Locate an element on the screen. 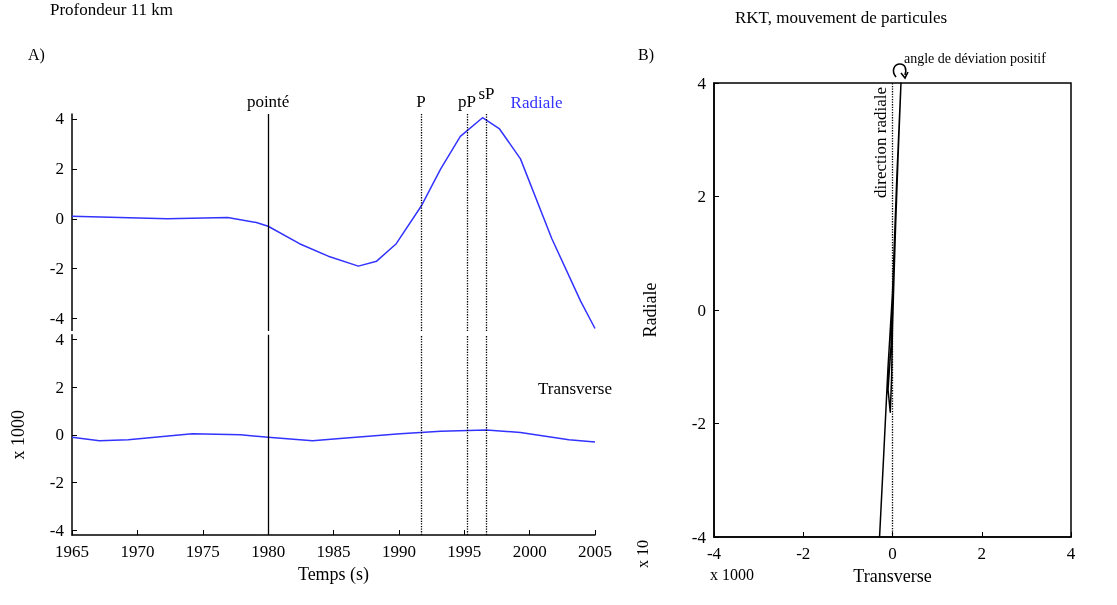 The width and height of the screenshot is (1117, 605). x-tick-label: 1995 is located at coordinates (464, 551).